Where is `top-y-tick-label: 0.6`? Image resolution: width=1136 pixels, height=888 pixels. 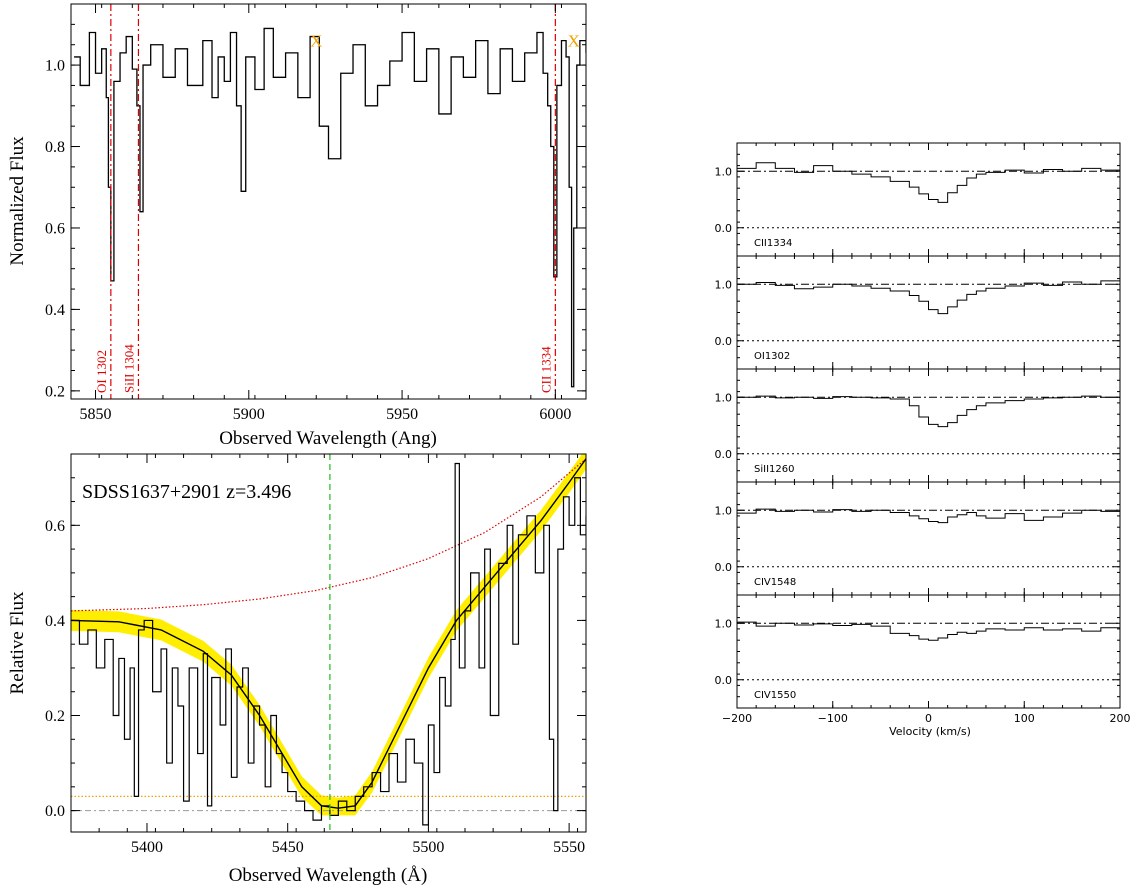 top-y-tick-label: 0.6 is located at coordinates (55, 229).